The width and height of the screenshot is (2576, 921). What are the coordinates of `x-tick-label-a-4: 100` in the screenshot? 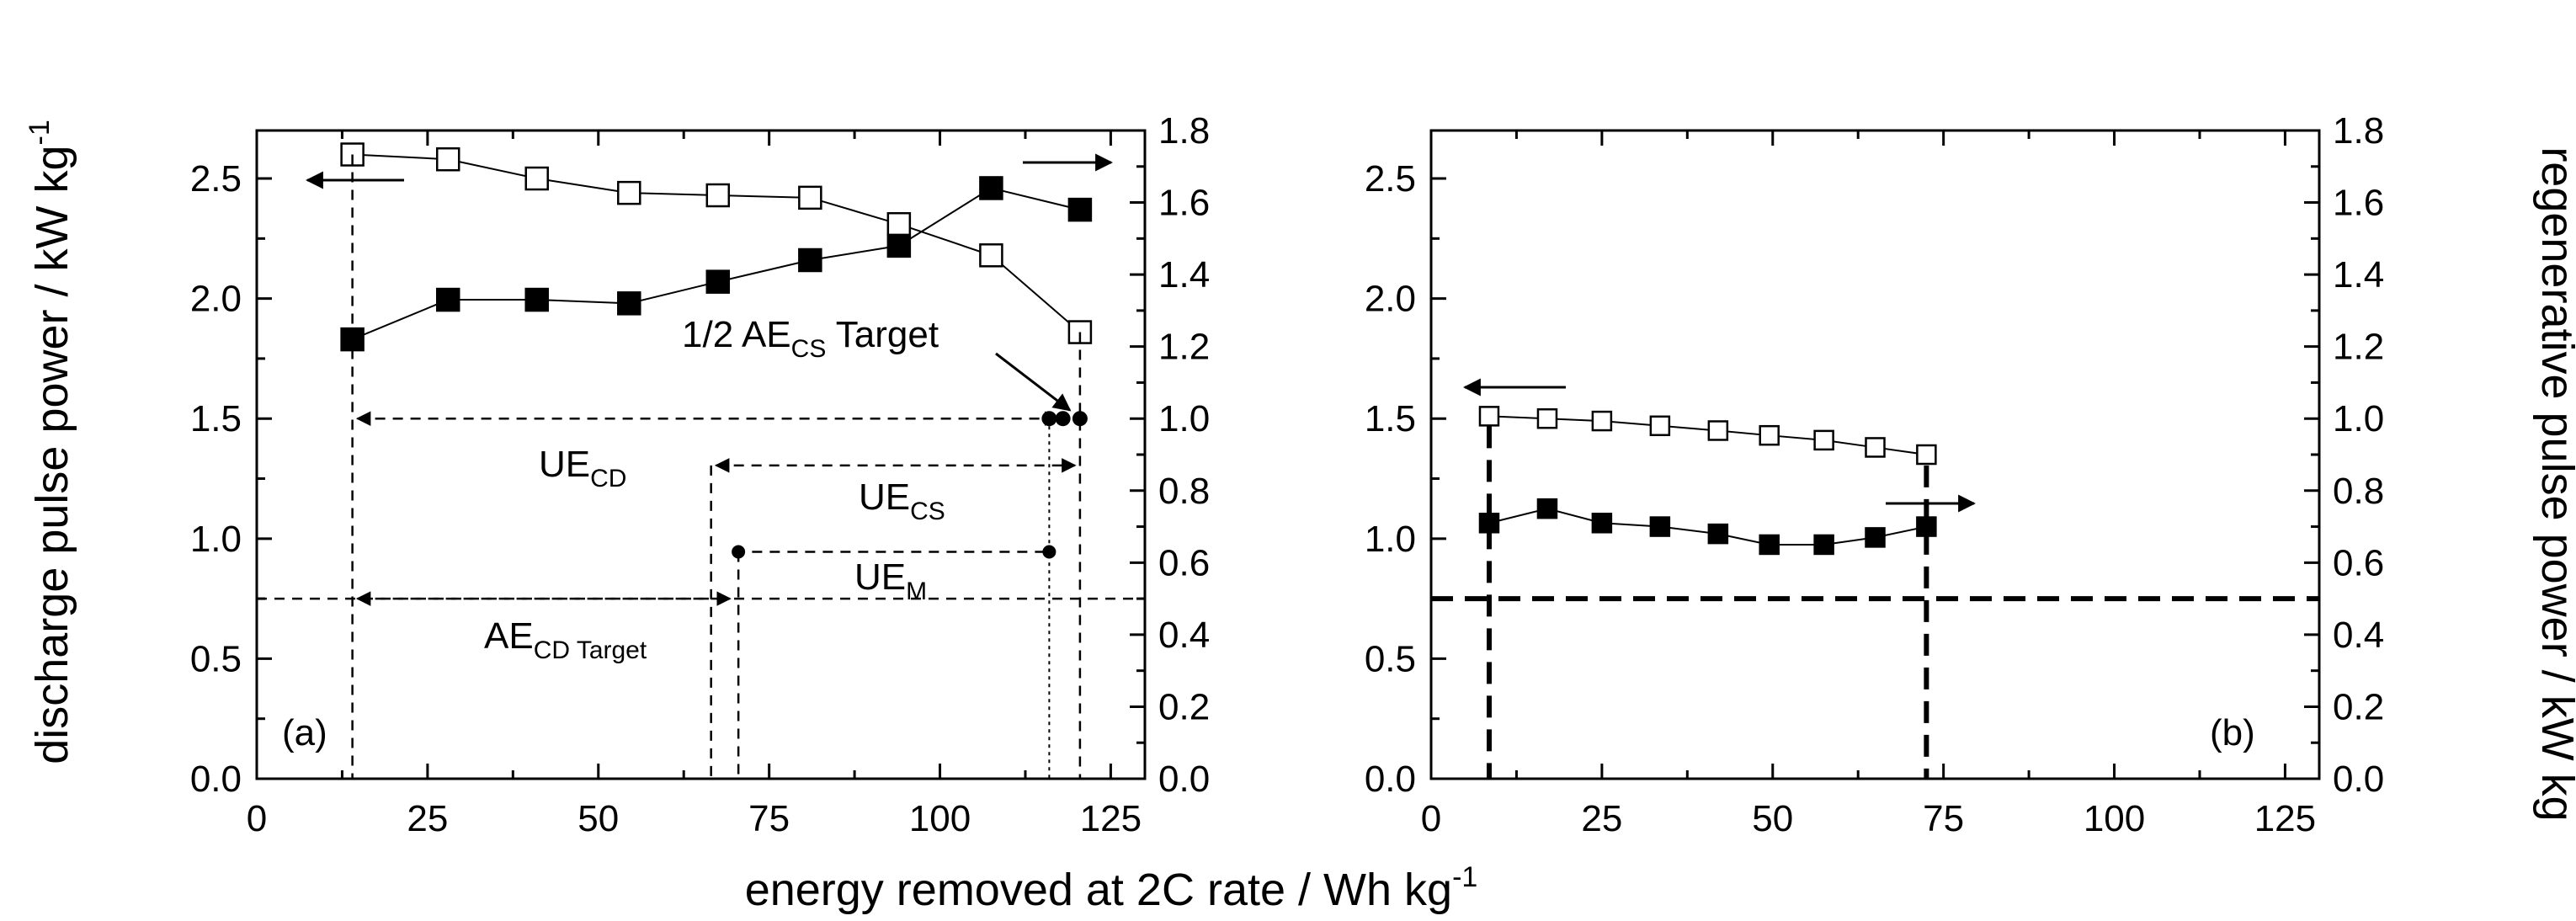 It's located at (940, 818).